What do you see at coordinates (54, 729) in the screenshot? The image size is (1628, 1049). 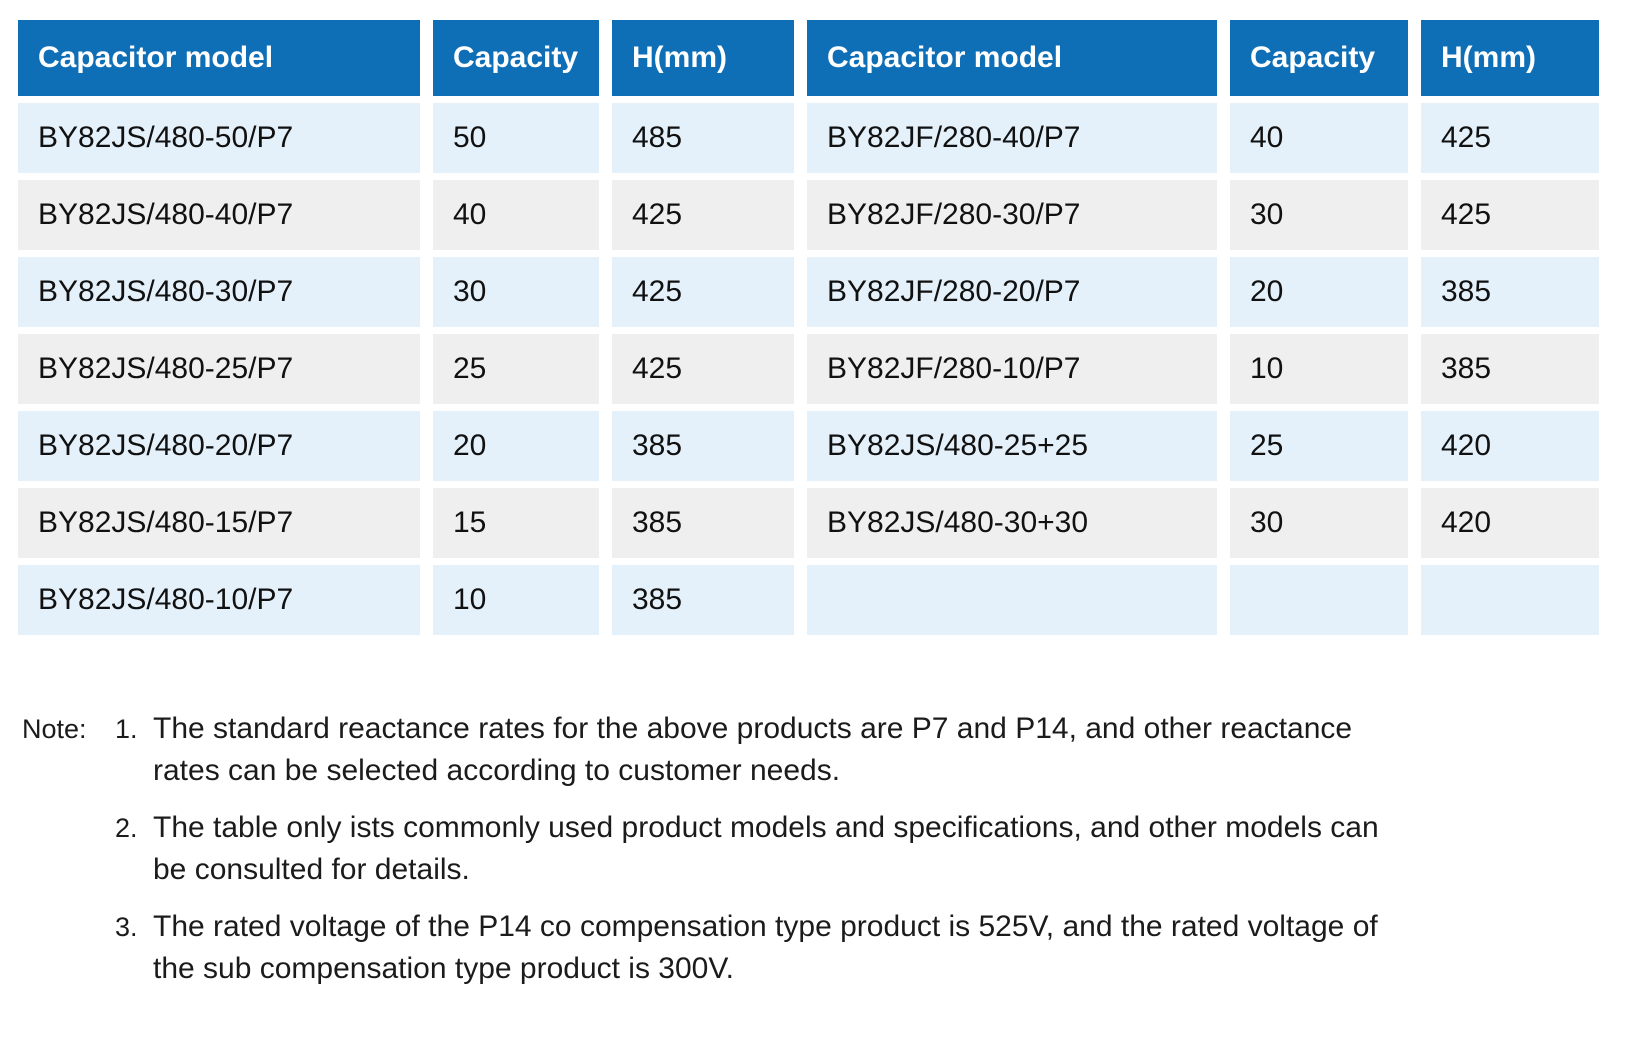 I see `note-label: Note:` at bounding box center [54, 729].